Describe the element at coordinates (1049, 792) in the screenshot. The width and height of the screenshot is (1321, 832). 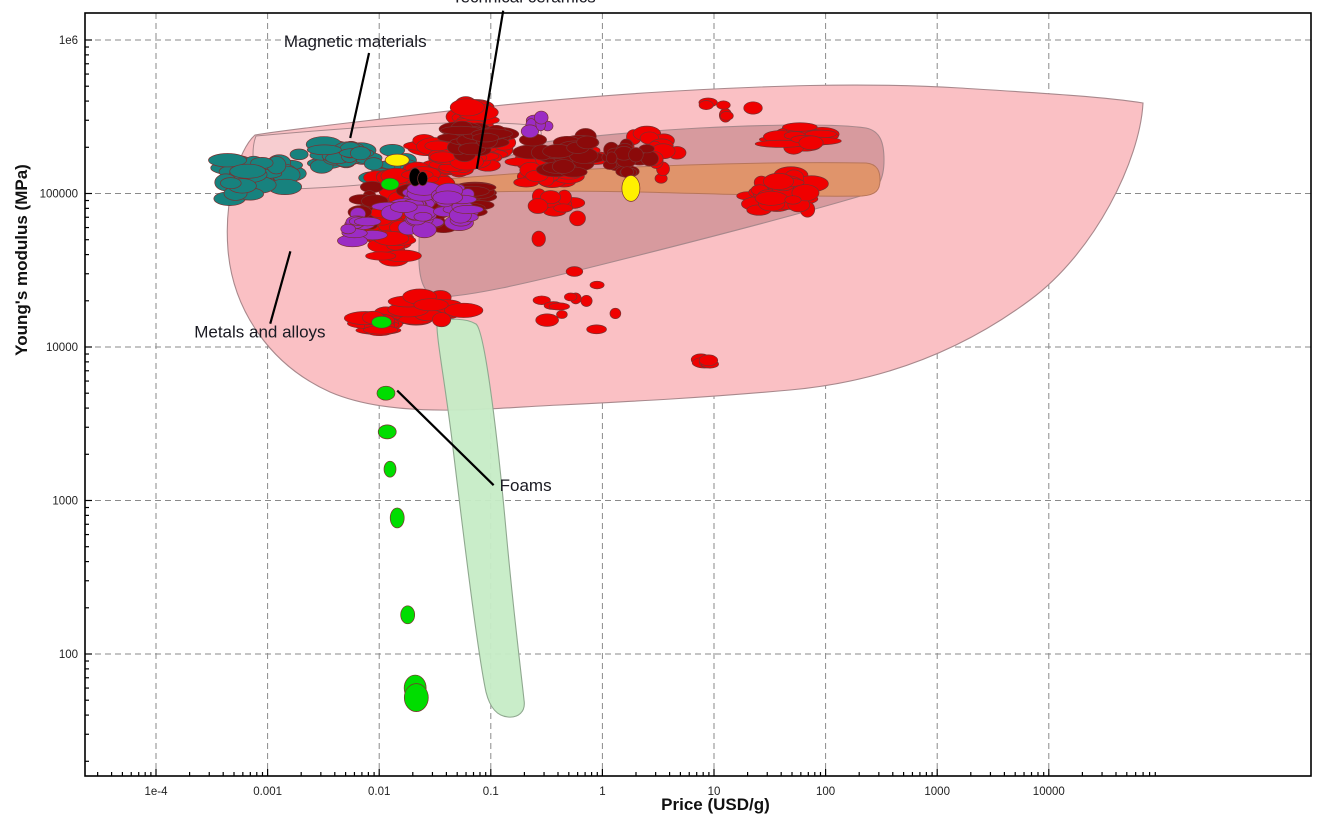
I see `x-tick-label: 10000` at that location.